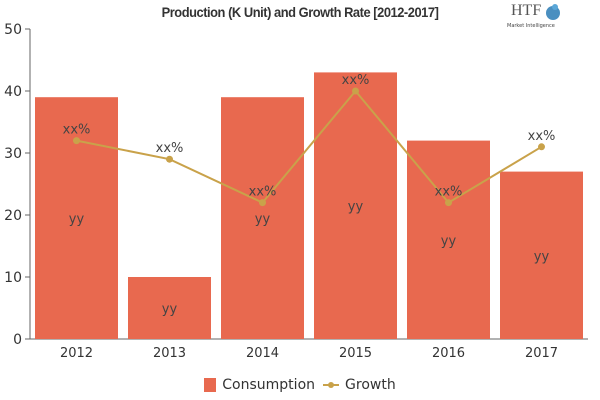 This screenshot has height=400, width=600. What do you see at coordinates (269, 385) in the screenshot?
I see `legend-label-consumption: Consumption` at bounding box center [269, 385].